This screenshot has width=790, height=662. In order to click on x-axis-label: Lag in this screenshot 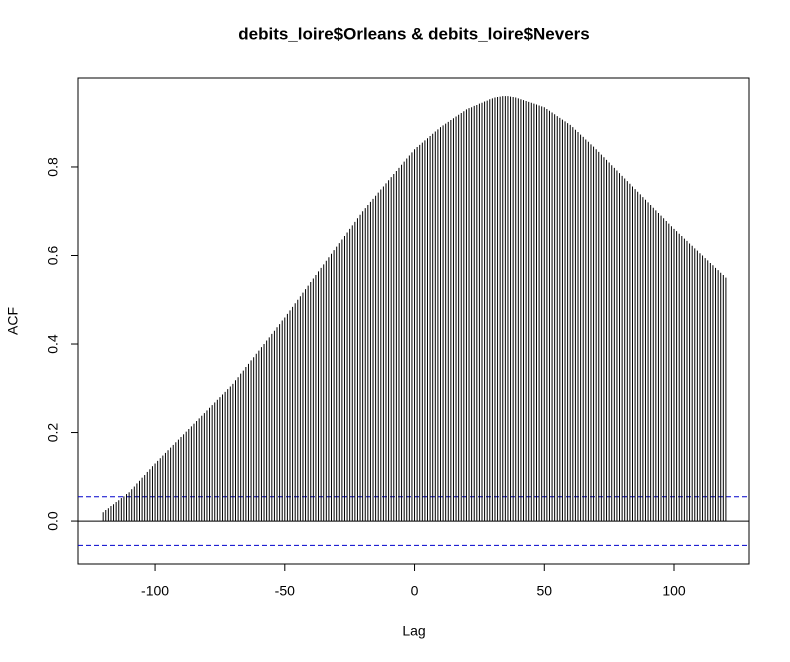, I will do `click(413, 631)`.